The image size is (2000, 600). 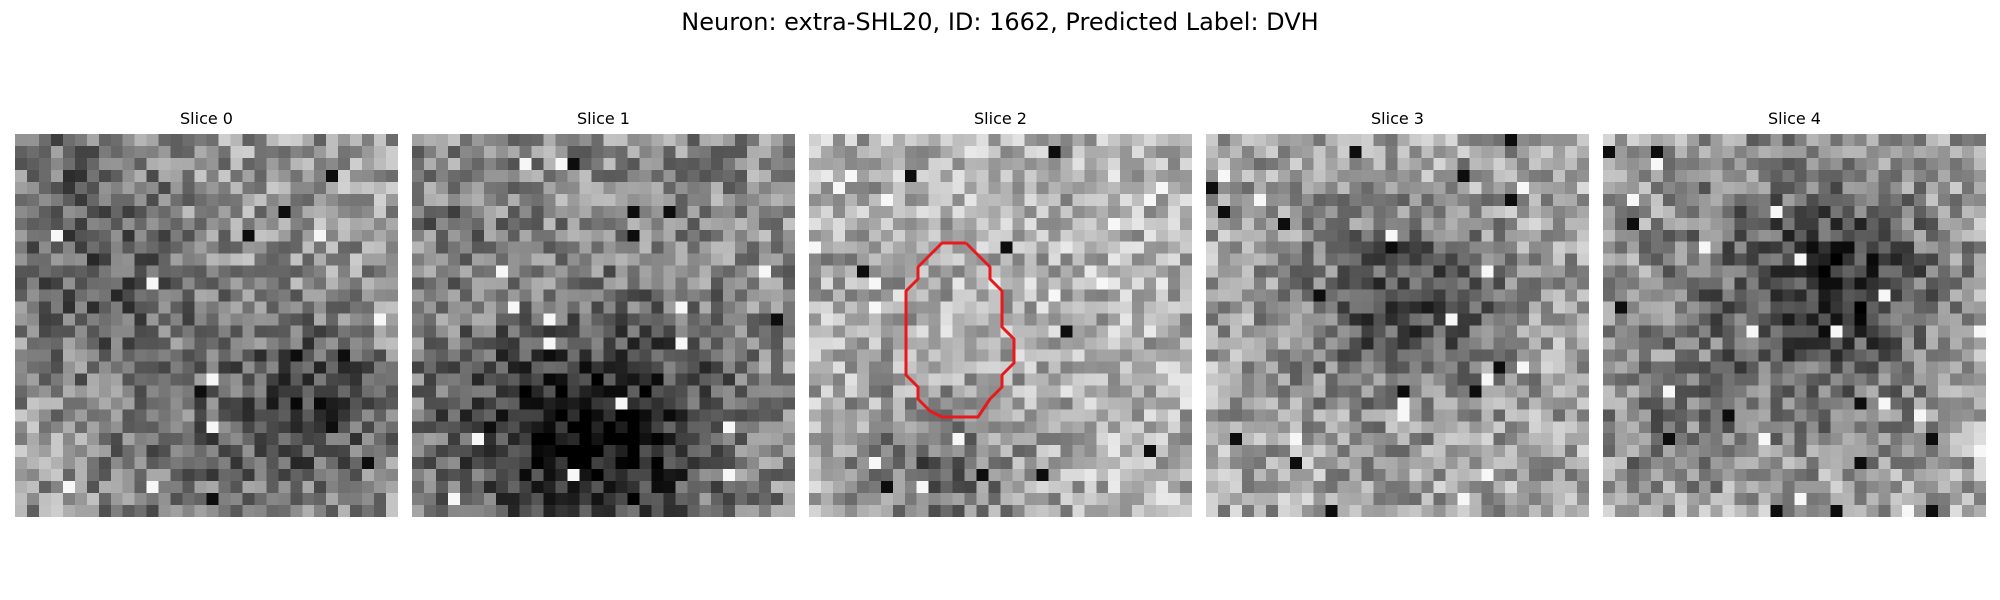 I want to click on neuron-contour, so click(x=960, y=330).